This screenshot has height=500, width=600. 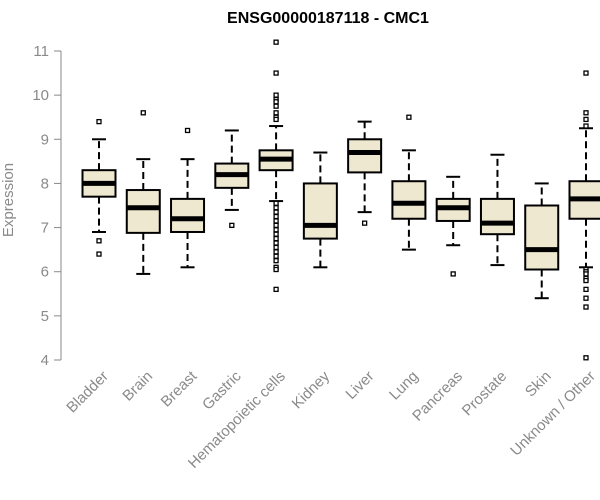 What do you see at coordinates (45, 139) in the screenshot?
I see `y-tick-label: 9` at bounding box center [45, 139].